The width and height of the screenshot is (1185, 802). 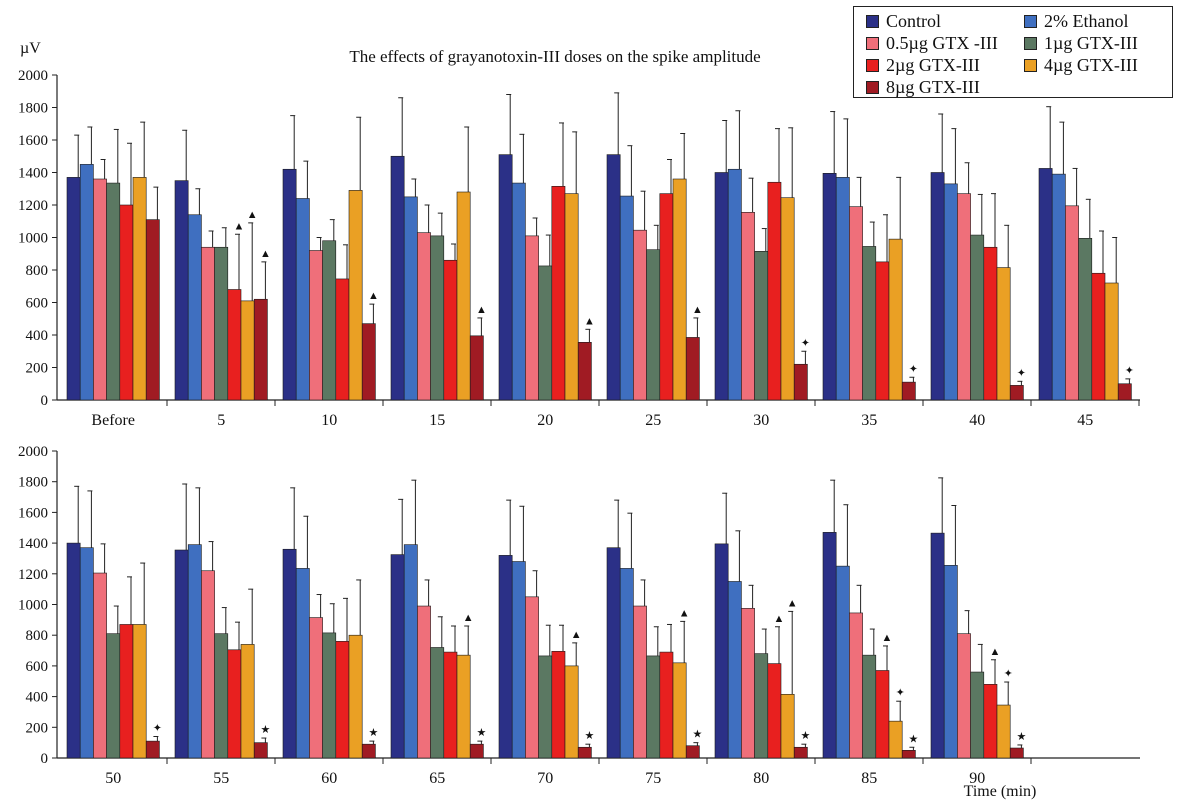 I want to click on y-tick-label: 1800, so click(x=33, y=483).